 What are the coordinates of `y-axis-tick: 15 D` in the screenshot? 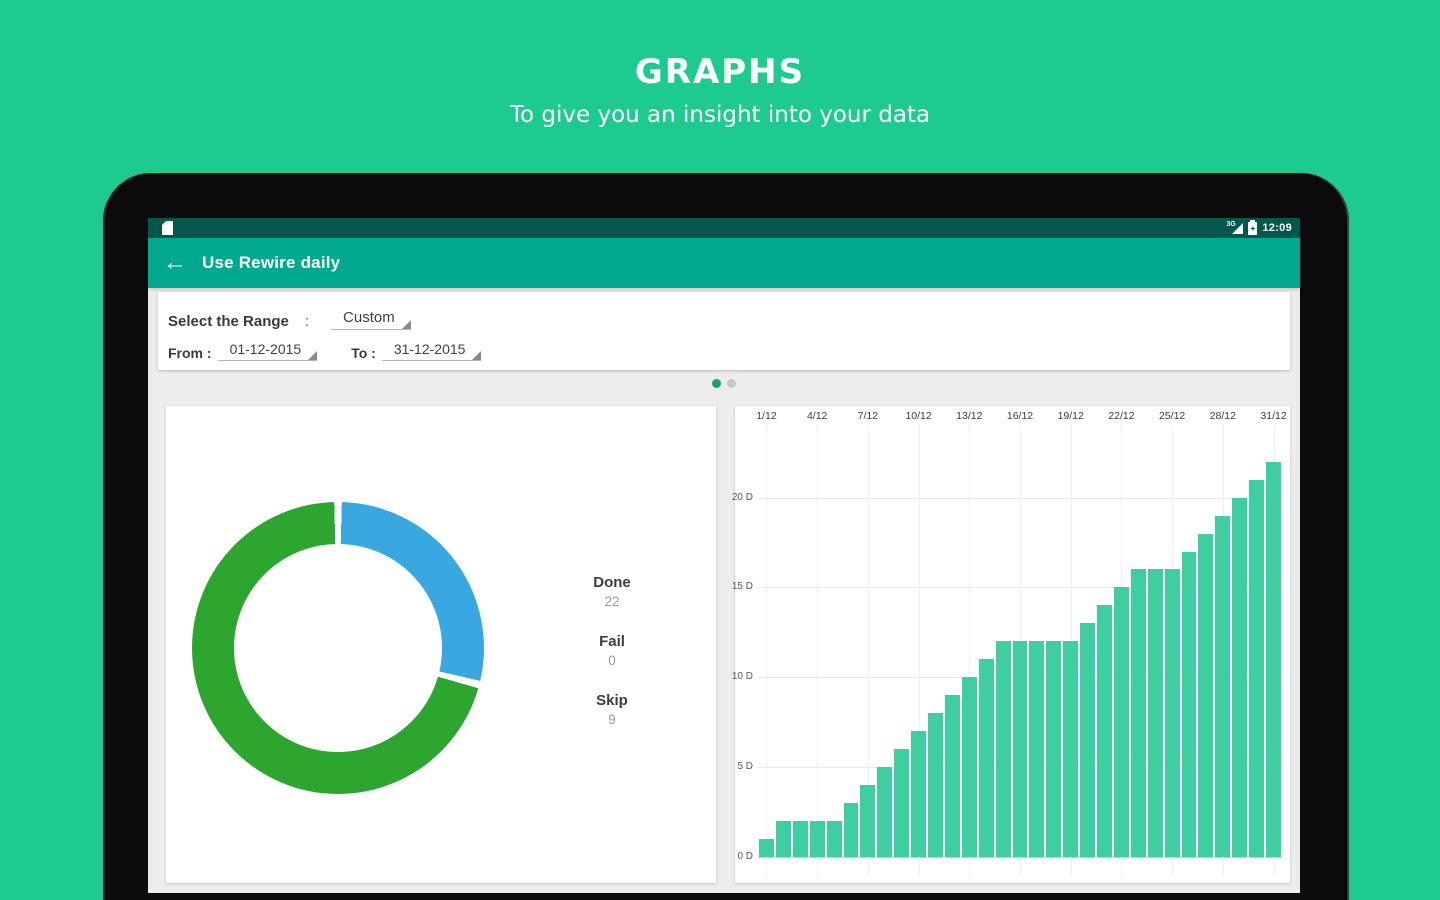 It's located at (742, 587).